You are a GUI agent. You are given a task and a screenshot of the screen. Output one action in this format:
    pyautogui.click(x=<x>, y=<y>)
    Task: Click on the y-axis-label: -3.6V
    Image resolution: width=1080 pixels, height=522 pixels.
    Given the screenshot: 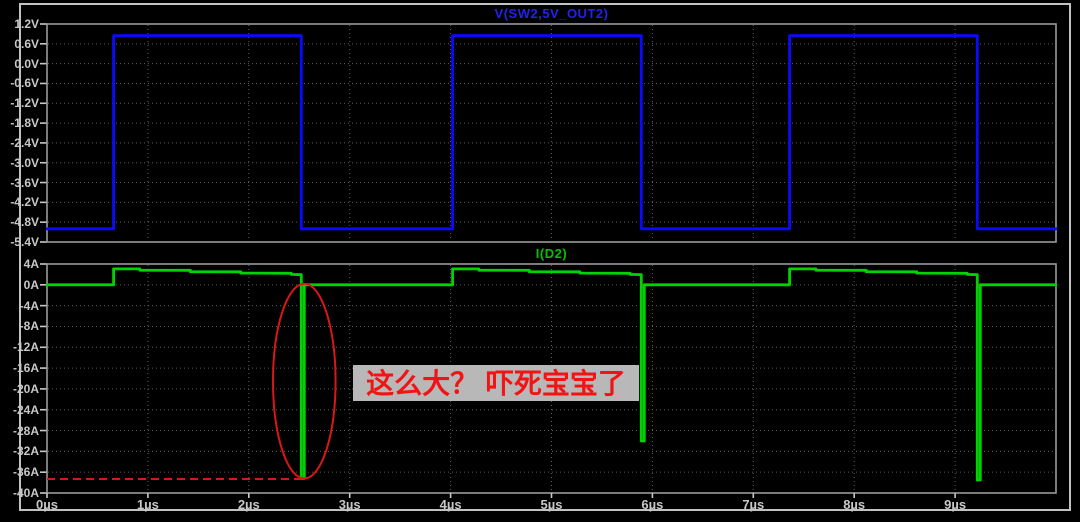 What is the action you would take?
    pyautogui.click(x=24, y=182)
    